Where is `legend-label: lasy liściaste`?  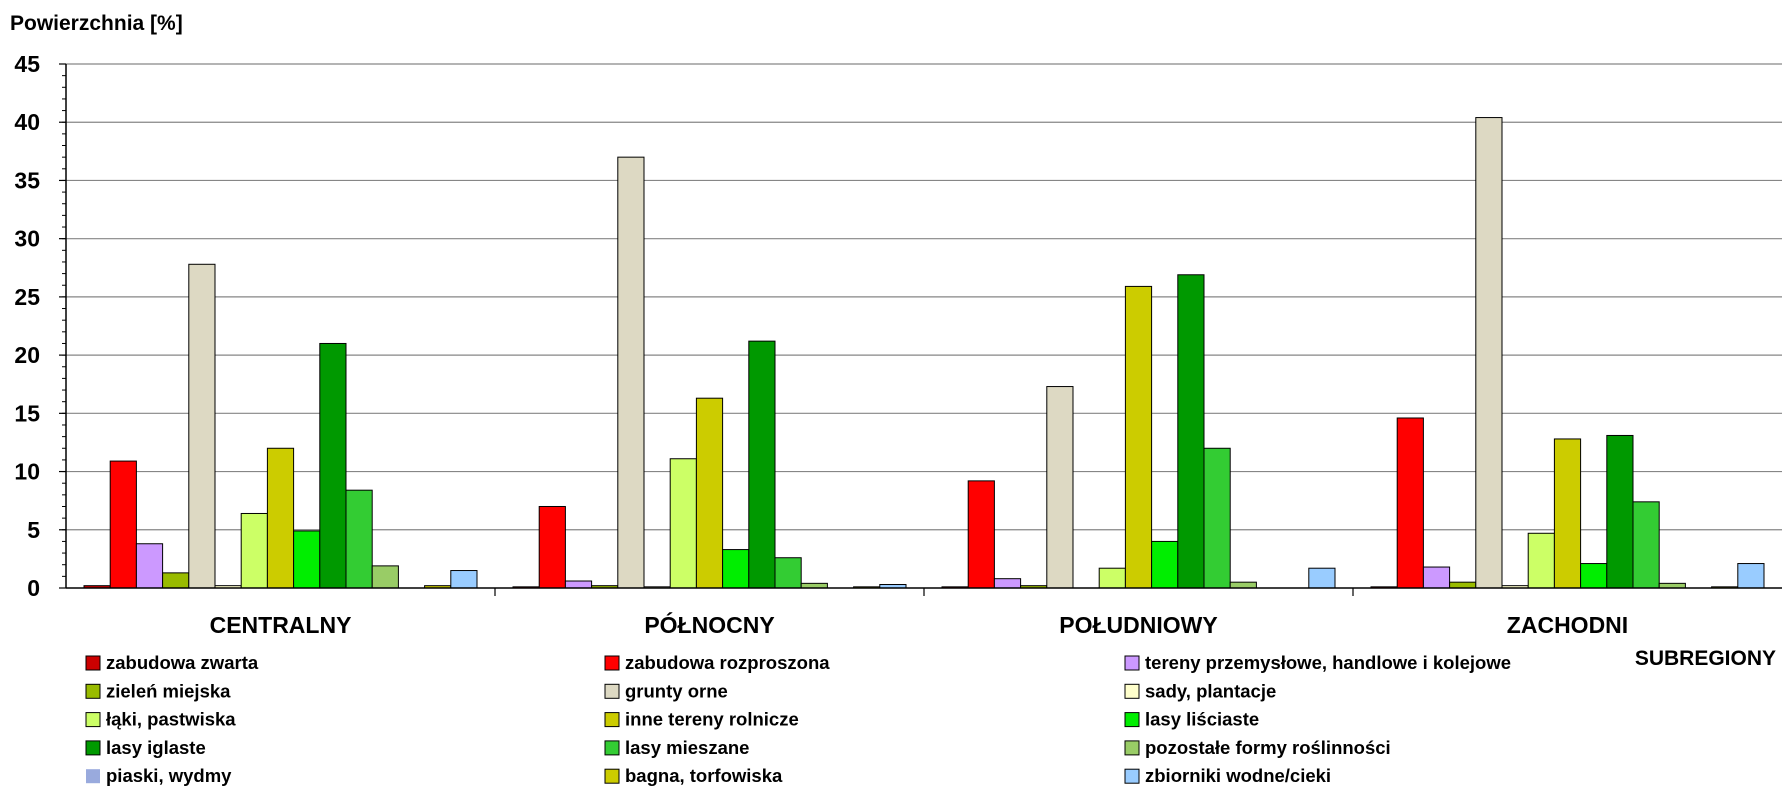
legend-label: lasy liściaste is located at coordinates (1202, 719).